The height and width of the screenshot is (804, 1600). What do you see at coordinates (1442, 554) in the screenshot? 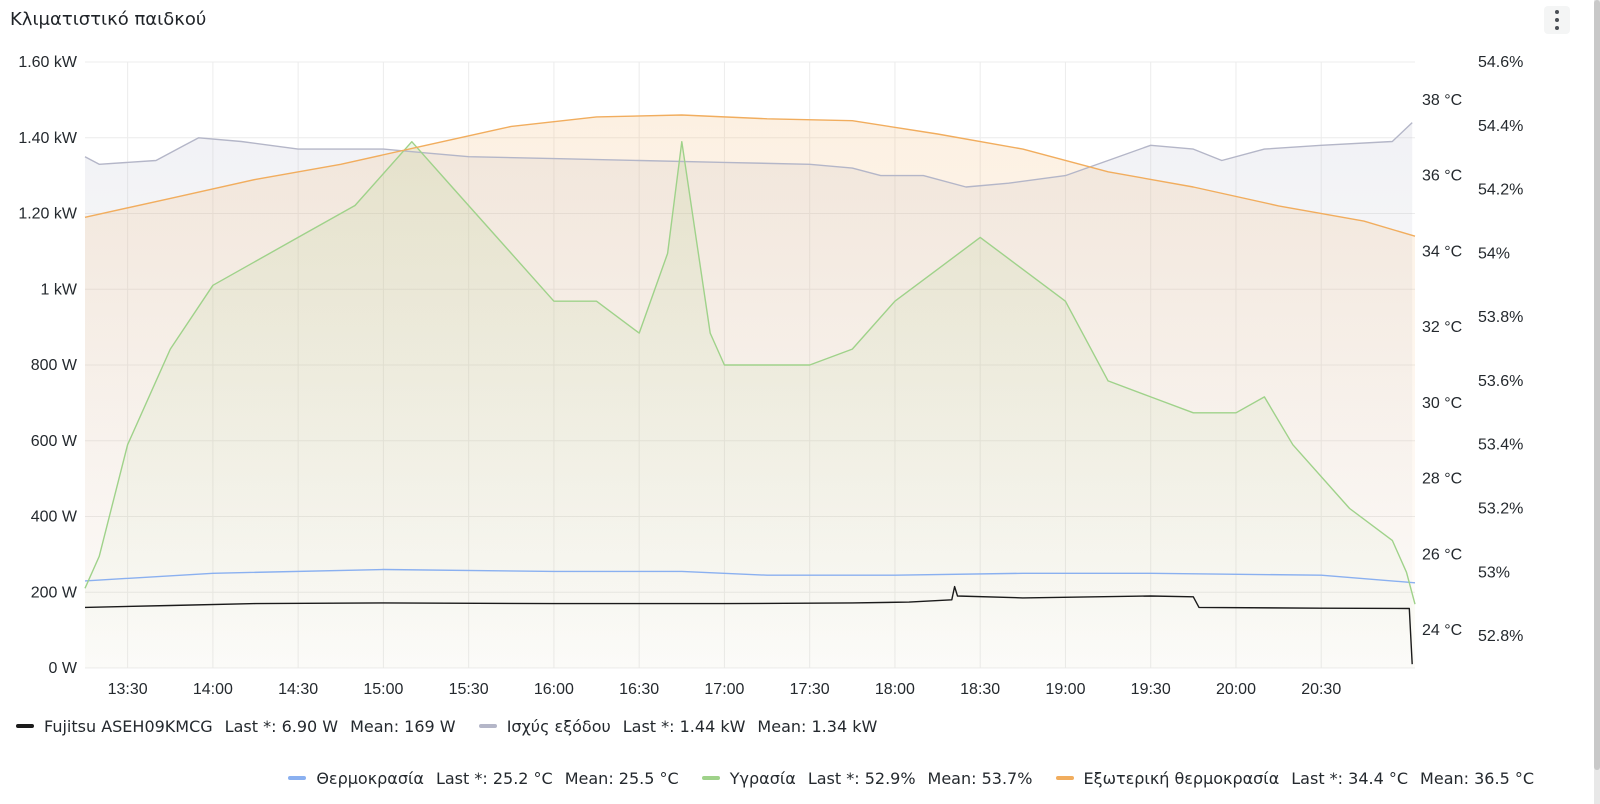
I see `y-temp-tick-label: 26 °C` at bounding box center [1442, 554].